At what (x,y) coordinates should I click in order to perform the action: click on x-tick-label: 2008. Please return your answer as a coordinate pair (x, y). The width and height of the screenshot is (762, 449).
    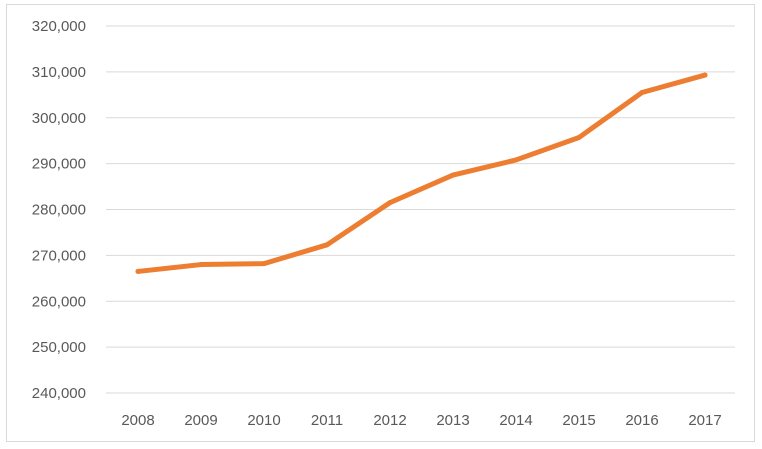
    Looking at the image, I should click on (137, 420).